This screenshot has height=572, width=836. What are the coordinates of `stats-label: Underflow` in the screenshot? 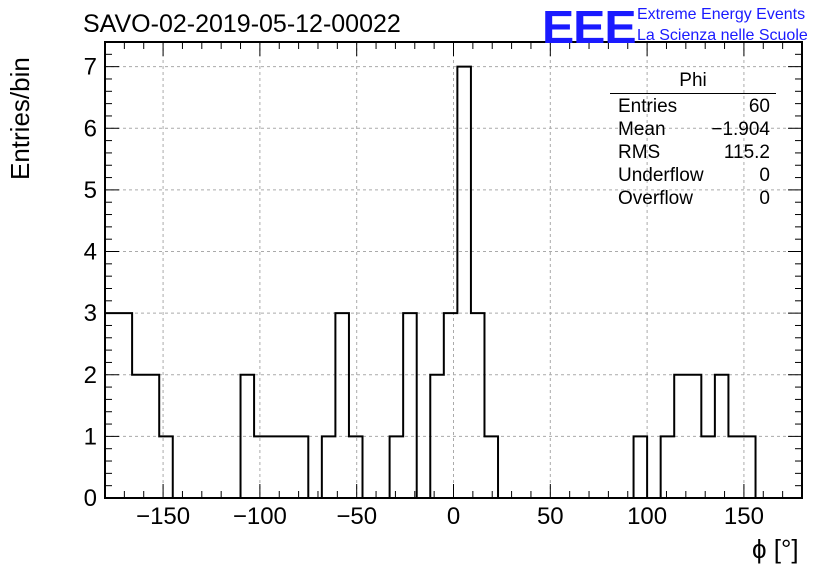 It's located at (661, 175).